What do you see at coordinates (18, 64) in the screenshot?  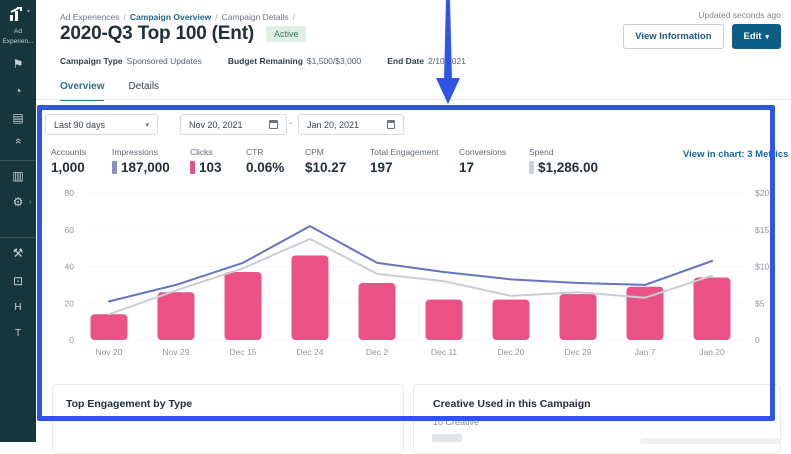 I see `flag-icon: ⚑` at bounding box center [18, 64].